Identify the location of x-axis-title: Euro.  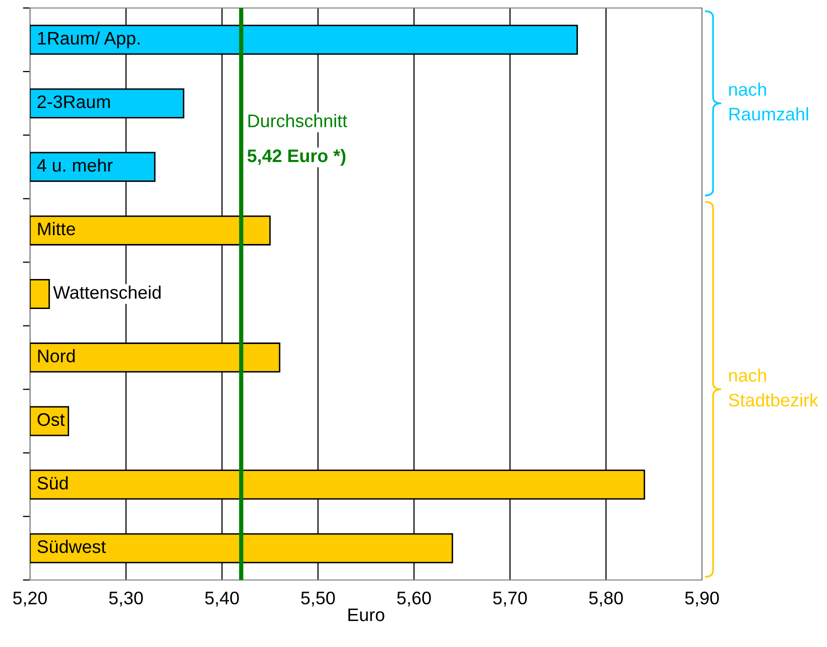
(366, 615).